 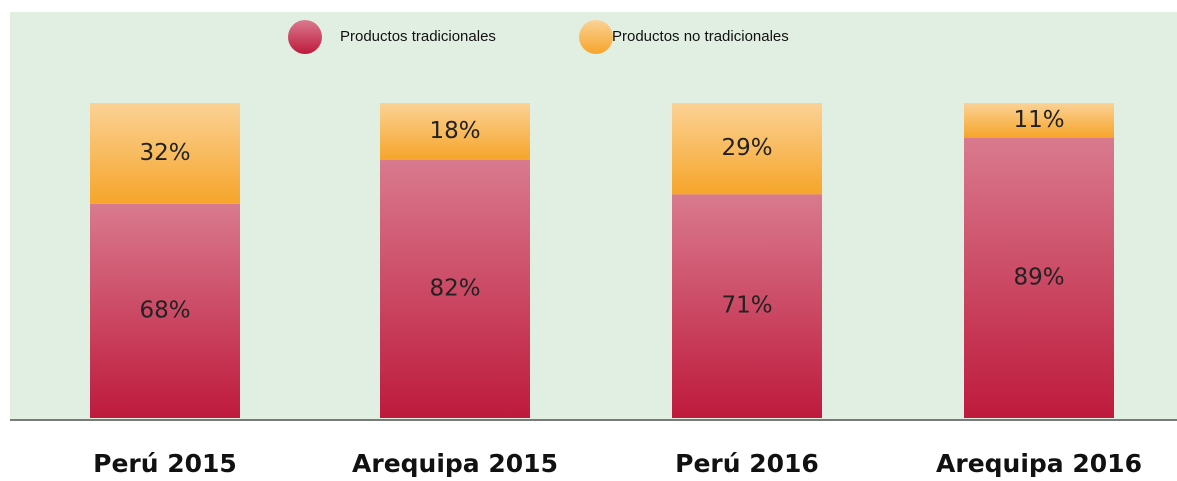 I want to click on legend-label: Productos no tradicionales, so click(x=700, y=36).